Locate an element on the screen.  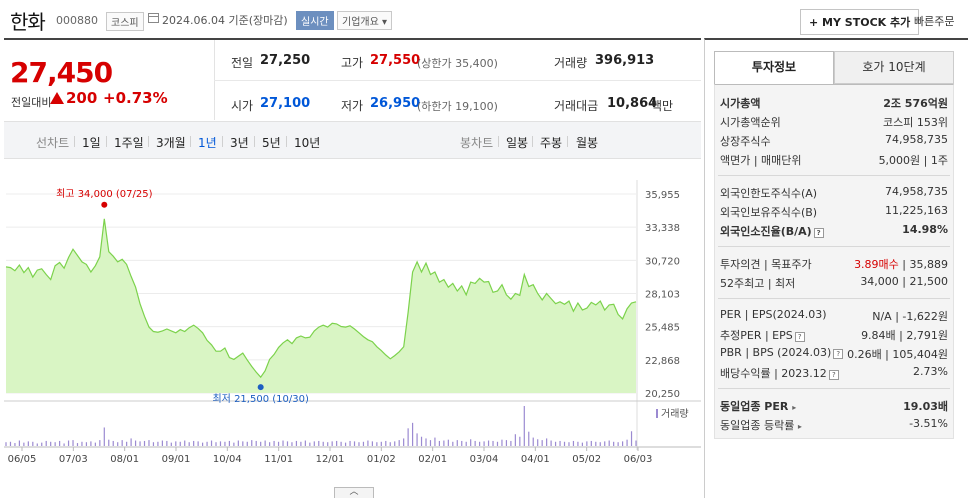
tab-5y: 5년 is located at coordinates (271, 143).